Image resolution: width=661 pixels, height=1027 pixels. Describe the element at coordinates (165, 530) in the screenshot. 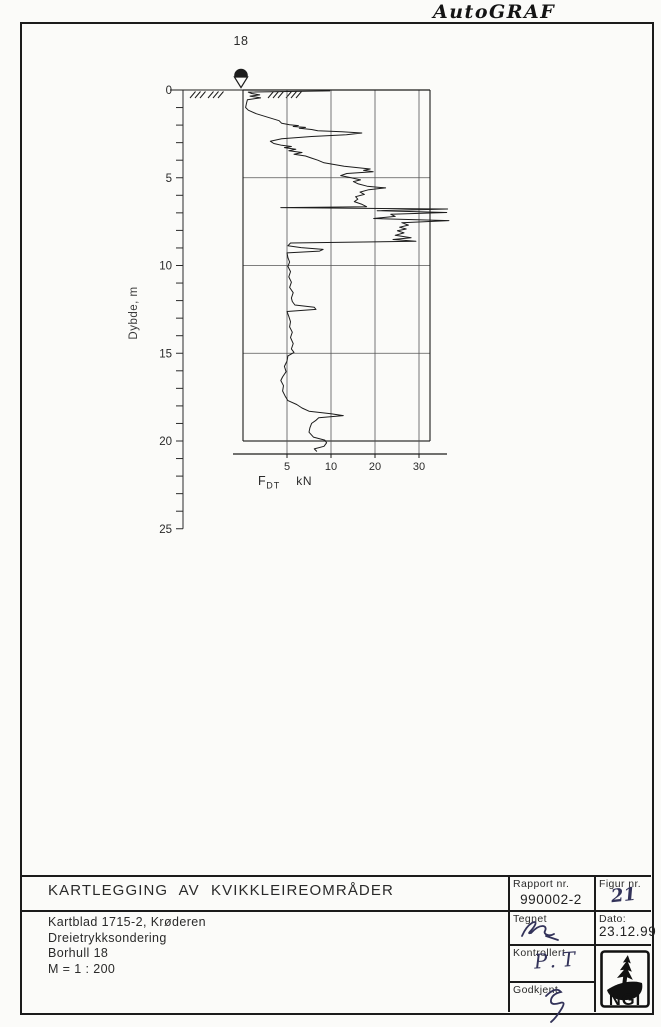

I see `depth-tick-label: 25` at that location.